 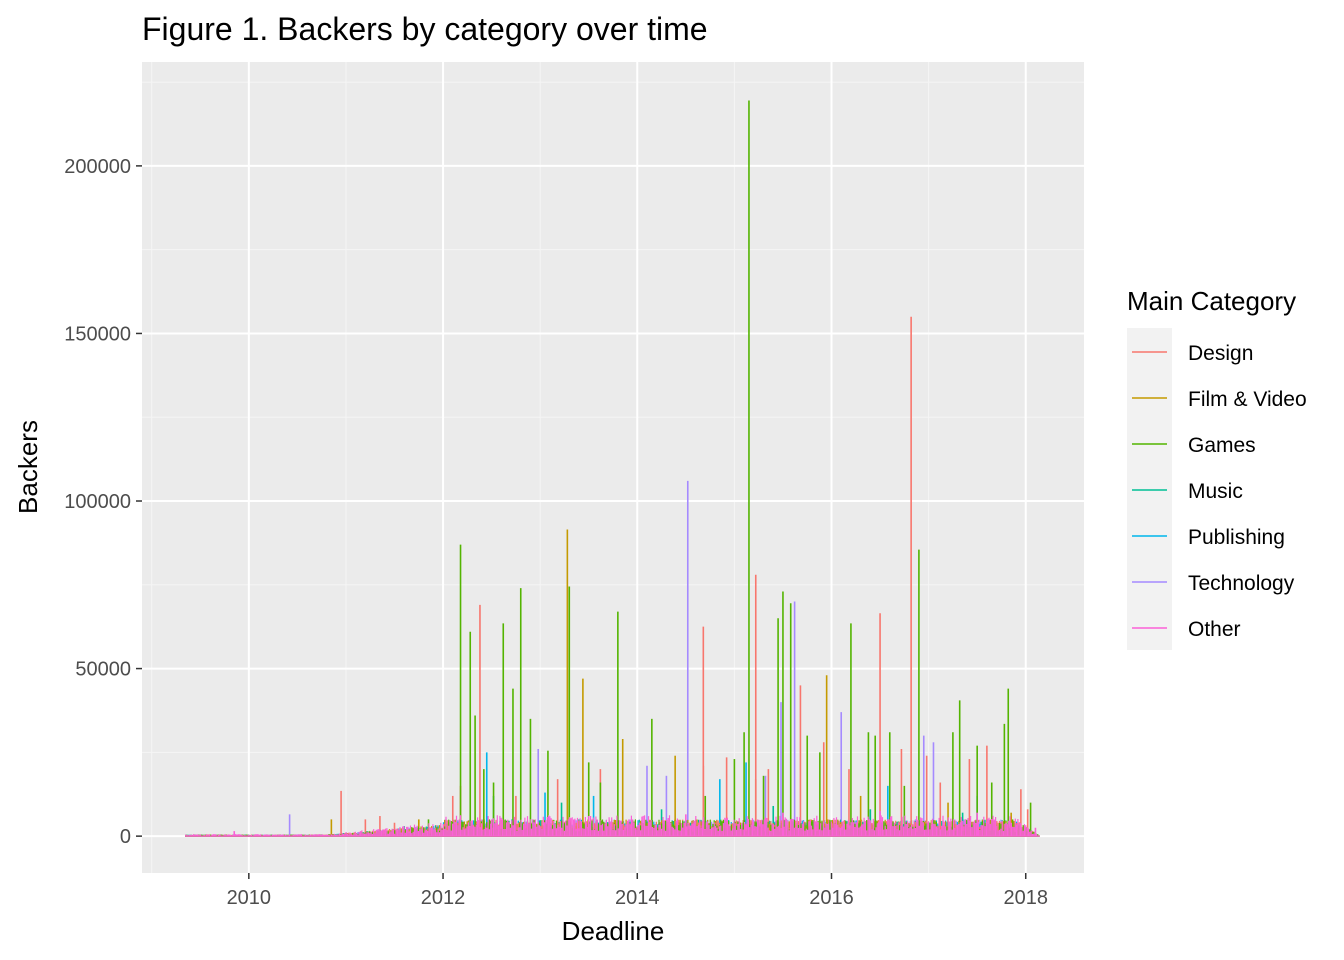 I want to click on legend-label: Music, so click(x=1215, y=491).